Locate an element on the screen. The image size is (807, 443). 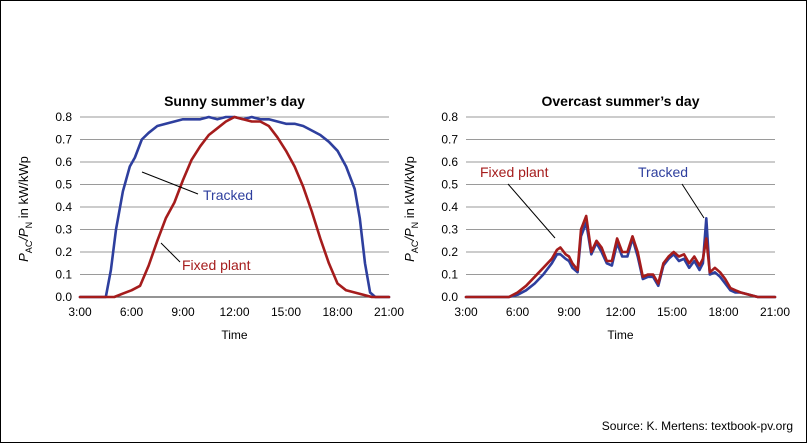
source-credit: Source: K. Mertens: textbook-pv.org is located at coordinates (697, 426).